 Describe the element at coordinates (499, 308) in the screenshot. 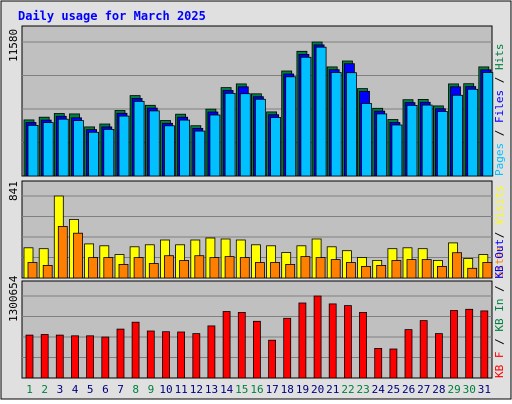

I see `legend-kbytes: KB F / KB In / KB Out` at that location.